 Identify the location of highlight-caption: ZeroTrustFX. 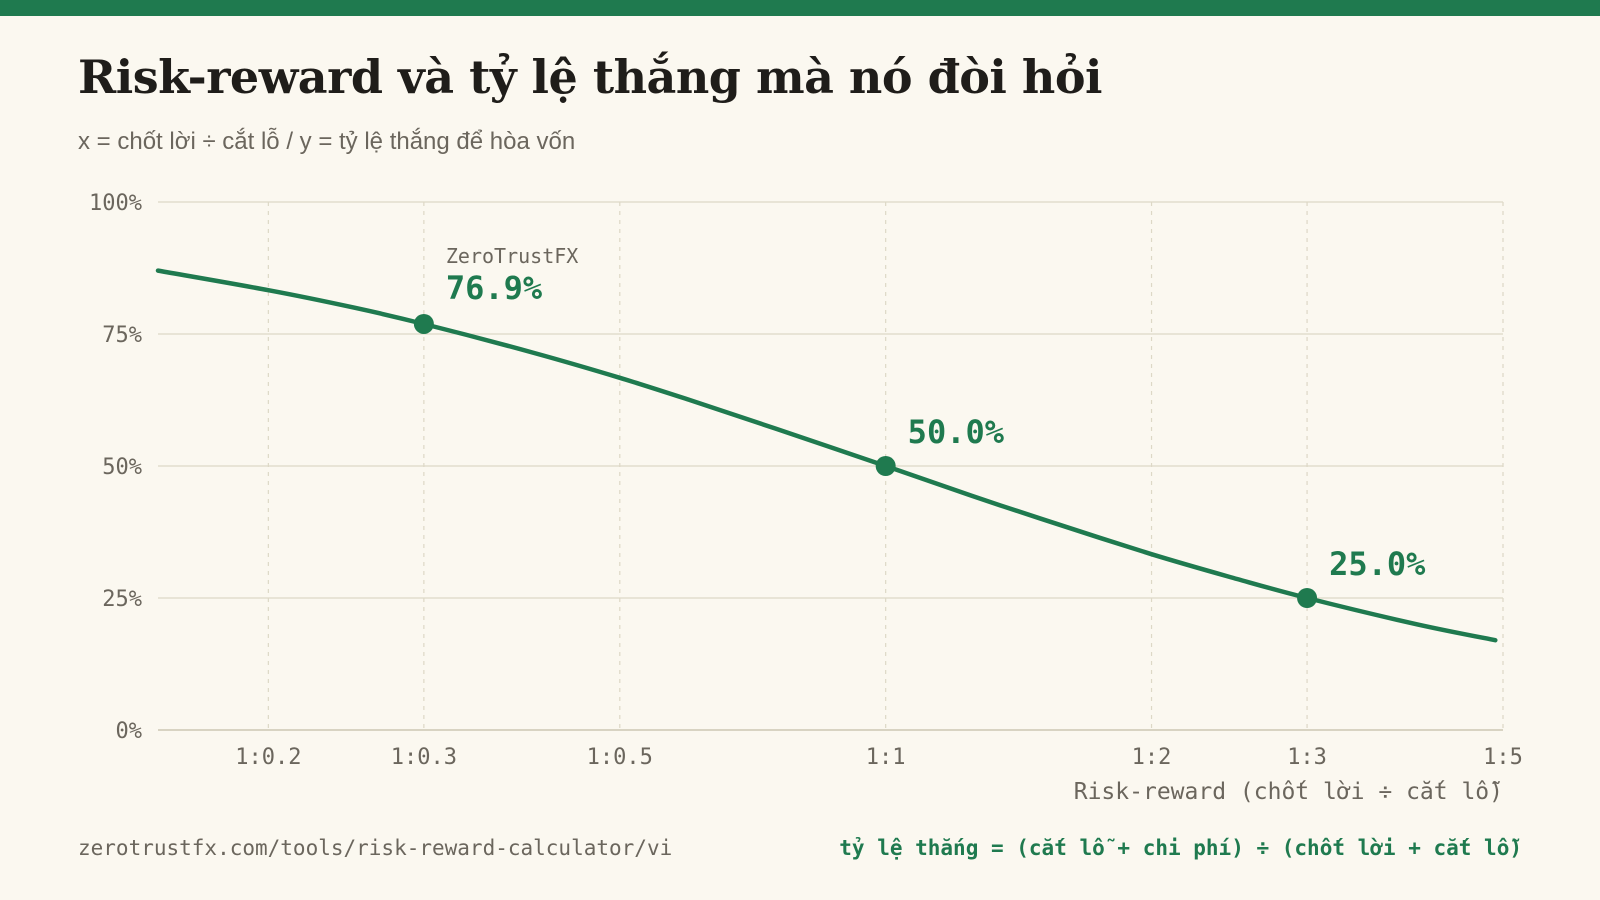
(512, 256).